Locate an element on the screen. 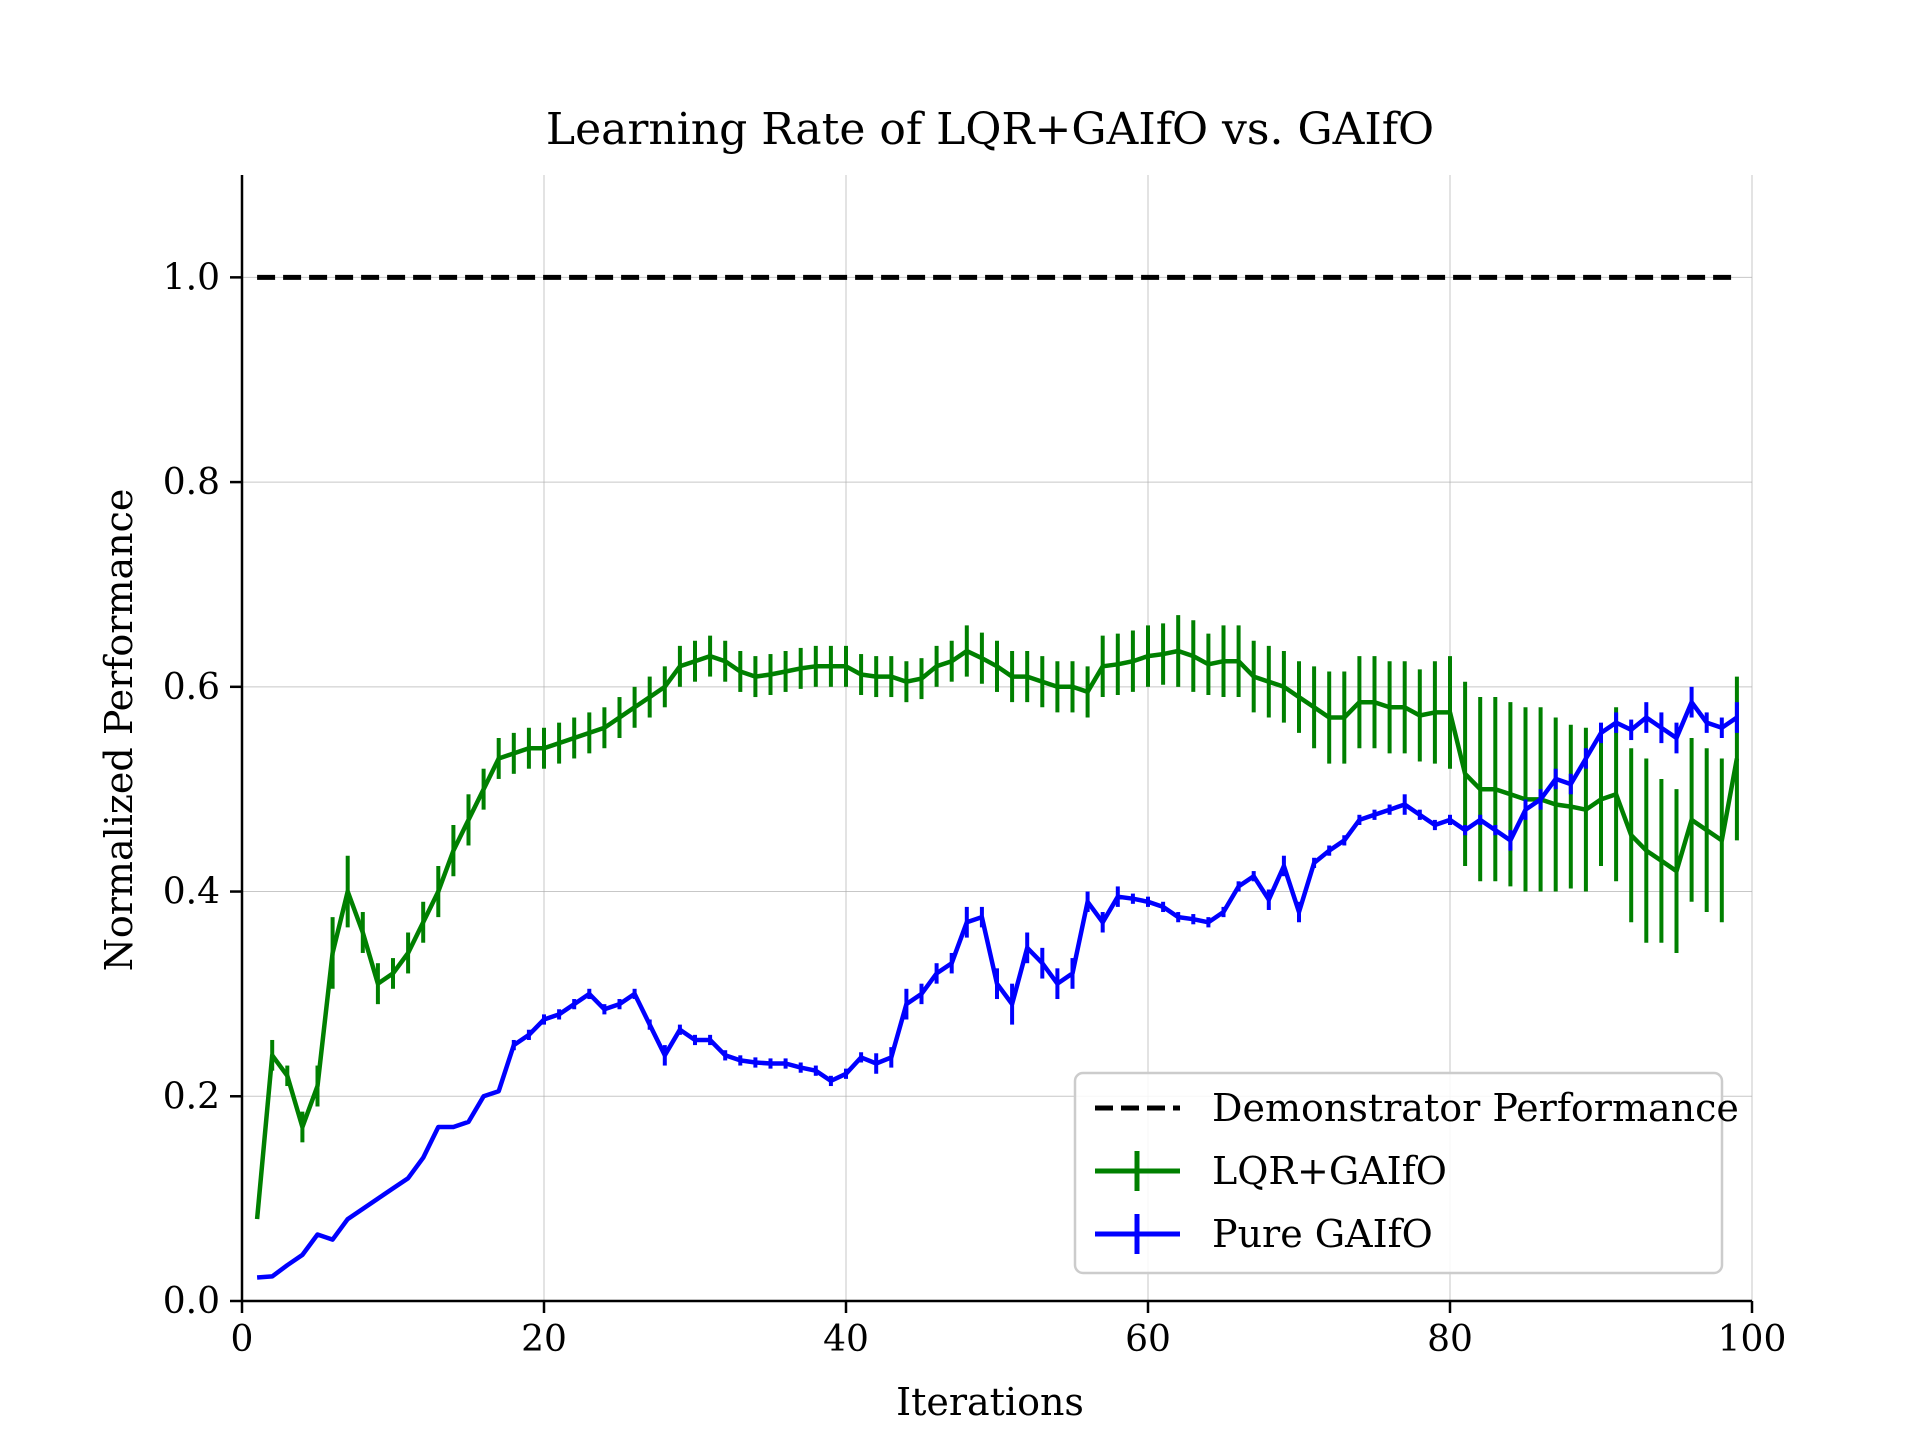 This screenshot has height=1440, width=1920. y-tick-label: 1.0 is located at coordinates (191, 277).